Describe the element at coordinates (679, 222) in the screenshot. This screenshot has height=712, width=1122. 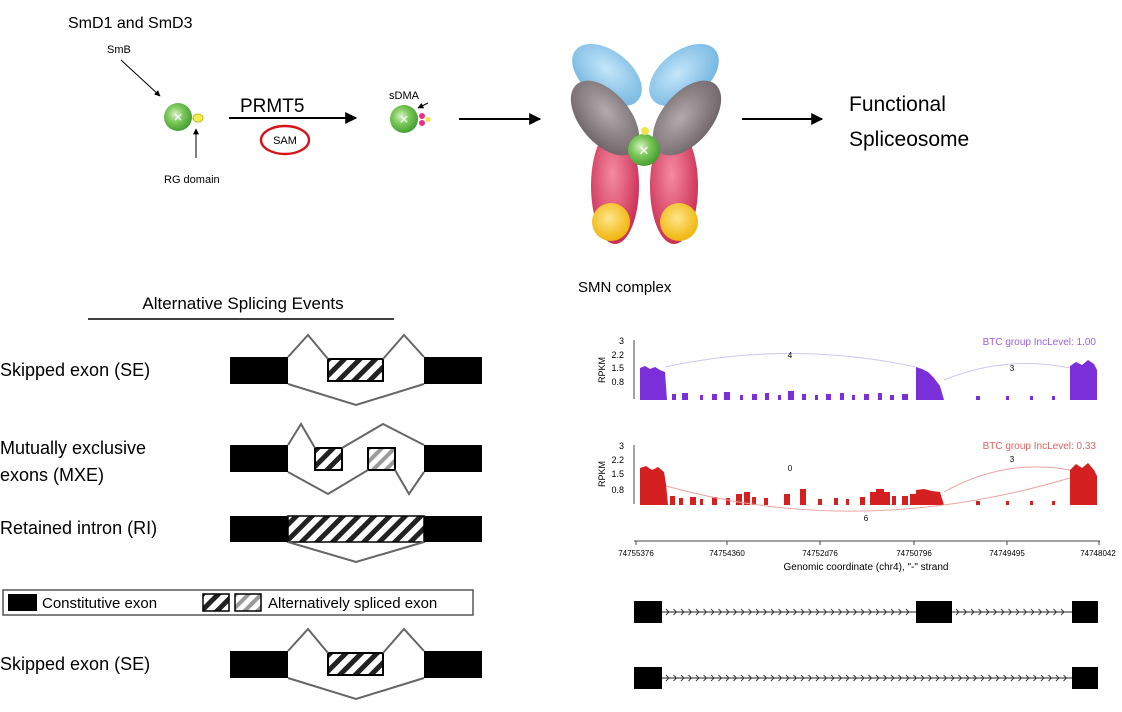
I see `smn-yellow-subunit-right` at that location.